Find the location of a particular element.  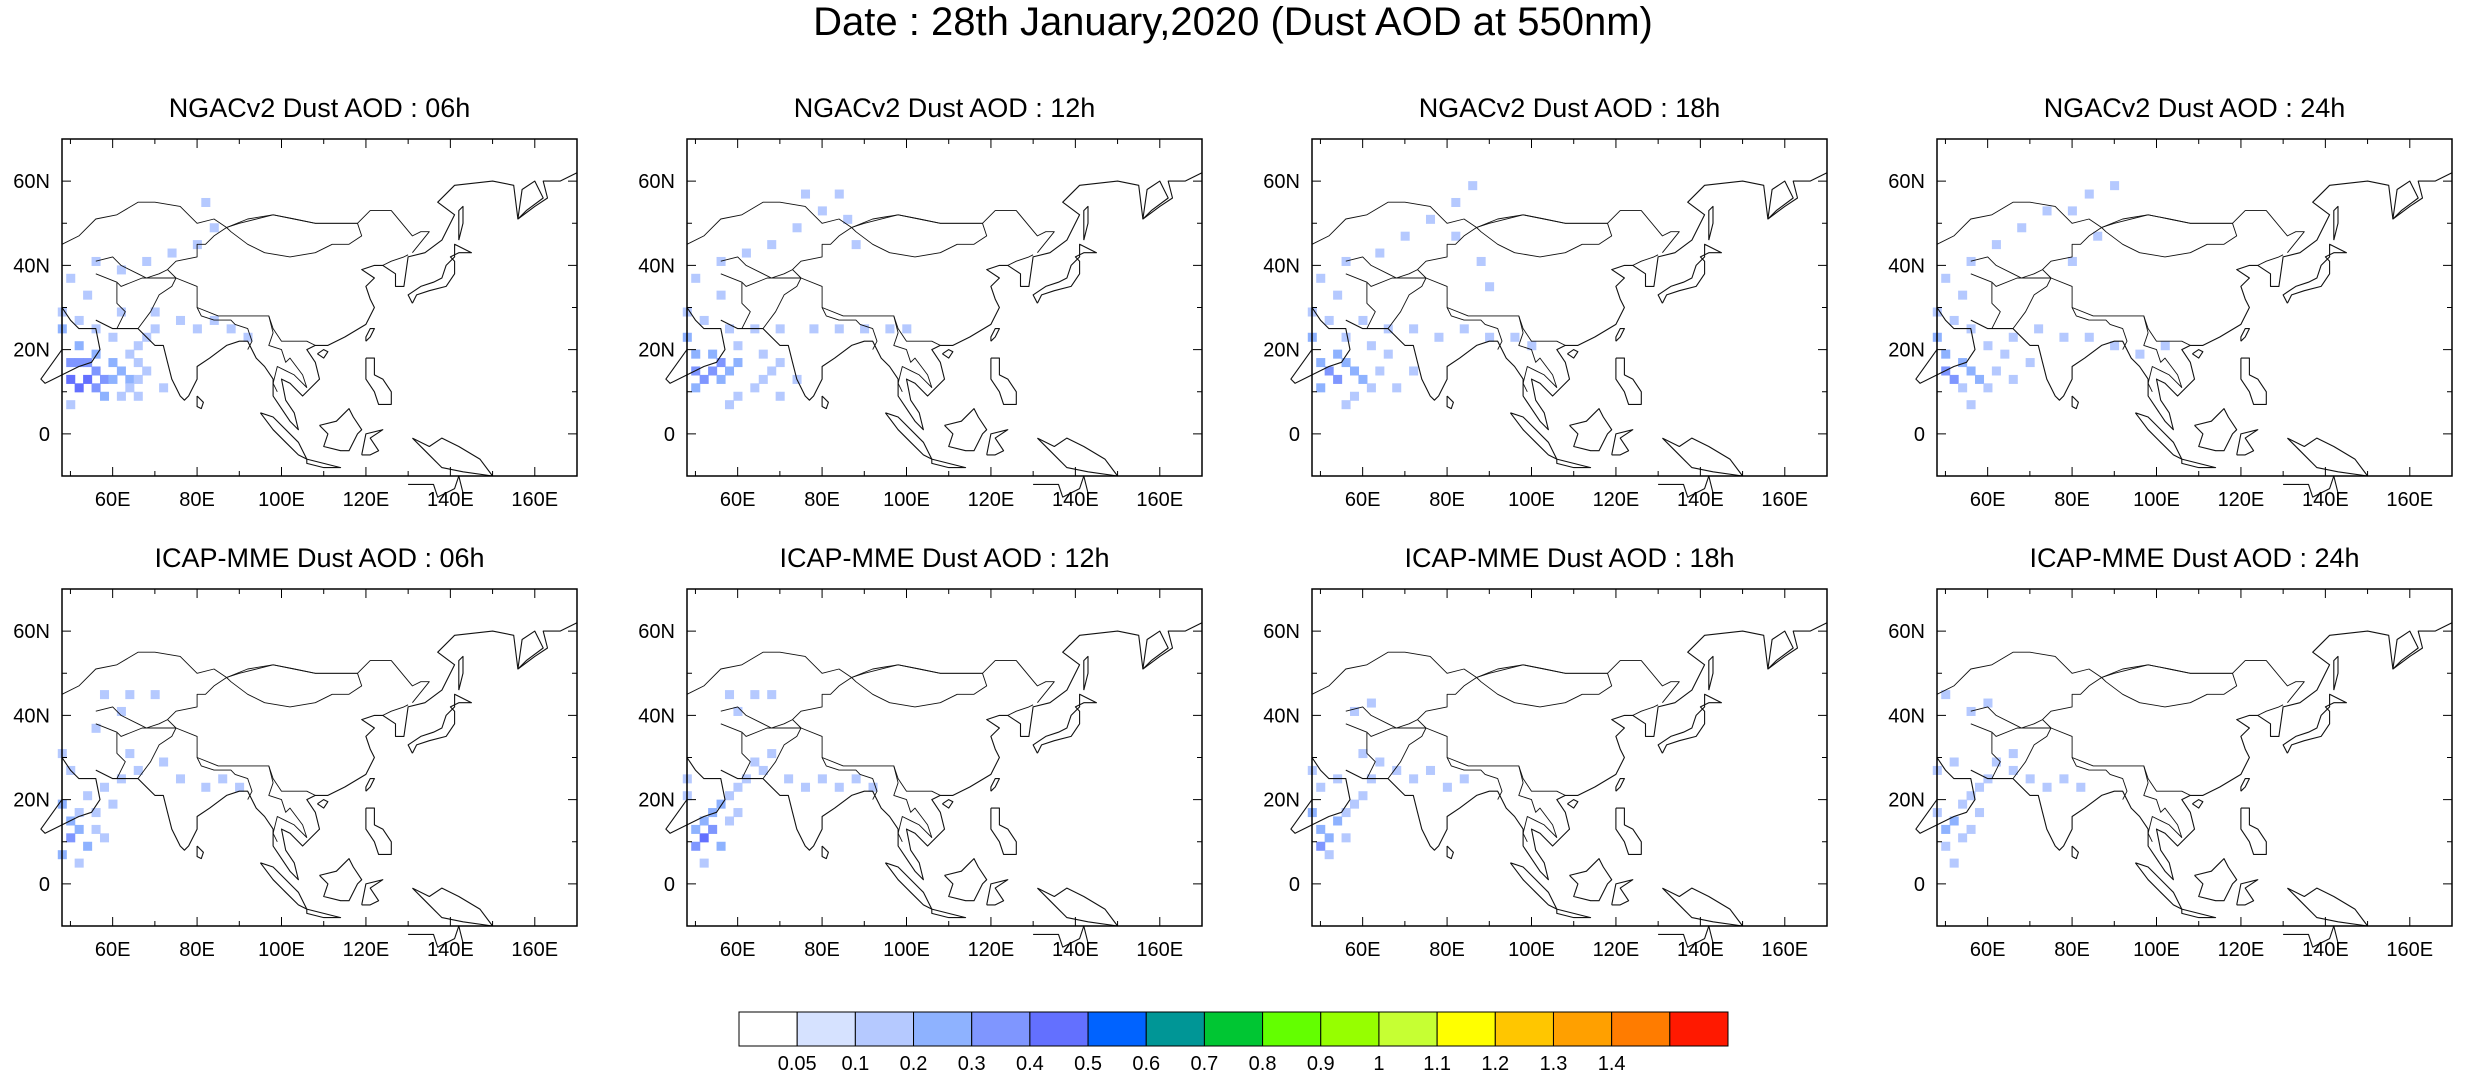

border-india-nepal is located at coordinates (1474, 778).